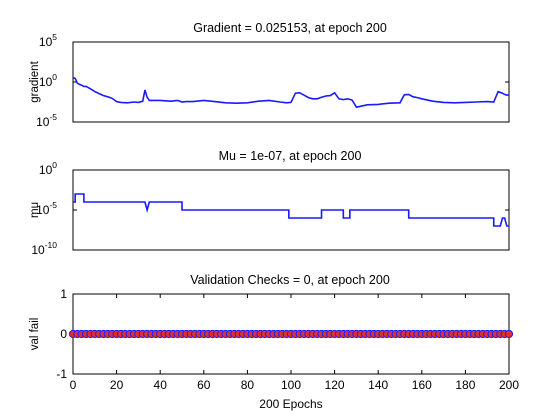 The image size is (560, 420). What do you see at coordinates (465, 385) in the screenshot?
I see `x-tick-label: 180` at bounding box center [465, 385].